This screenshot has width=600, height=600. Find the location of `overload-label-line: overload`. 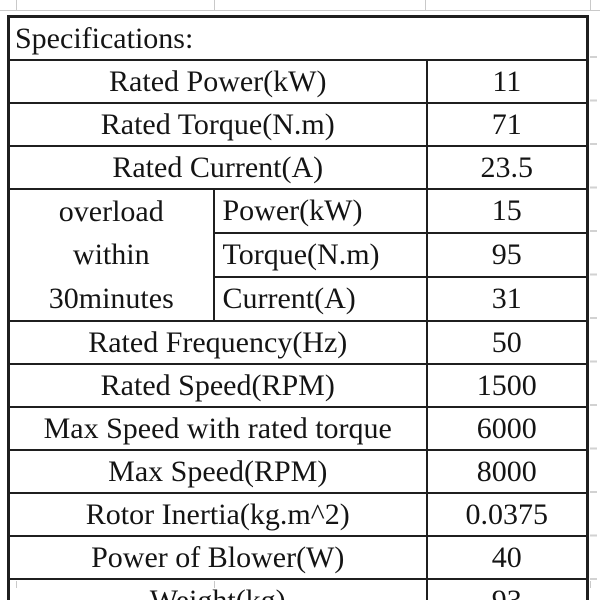

overload-label-line: overload is located at coordinates (111, 211).